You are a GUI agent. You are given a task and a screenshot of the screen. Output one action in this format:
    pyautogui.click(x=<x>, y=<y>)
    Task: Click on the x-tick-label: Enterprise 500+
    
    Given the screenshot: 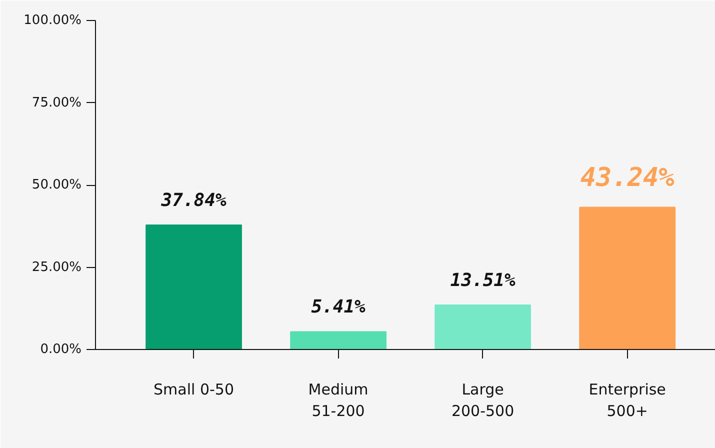 What is the action you would take?
    pyautogui.click(x=627, y=400)
    